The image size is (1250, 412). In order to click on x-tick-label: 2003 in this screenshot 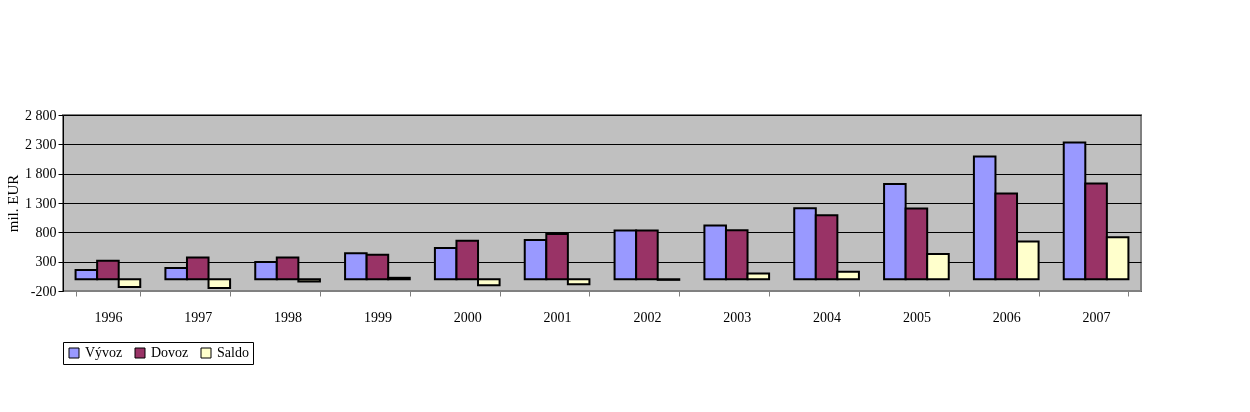, I will do `click(737, 317)`.